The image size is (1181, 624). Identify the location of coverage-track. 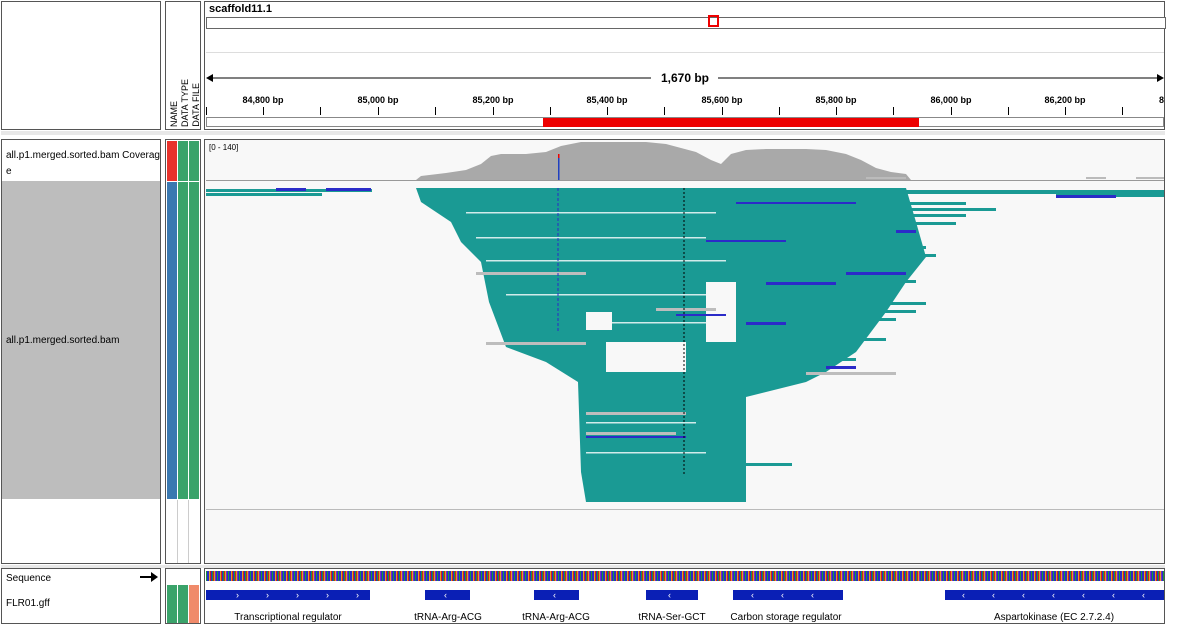
(685, 160).